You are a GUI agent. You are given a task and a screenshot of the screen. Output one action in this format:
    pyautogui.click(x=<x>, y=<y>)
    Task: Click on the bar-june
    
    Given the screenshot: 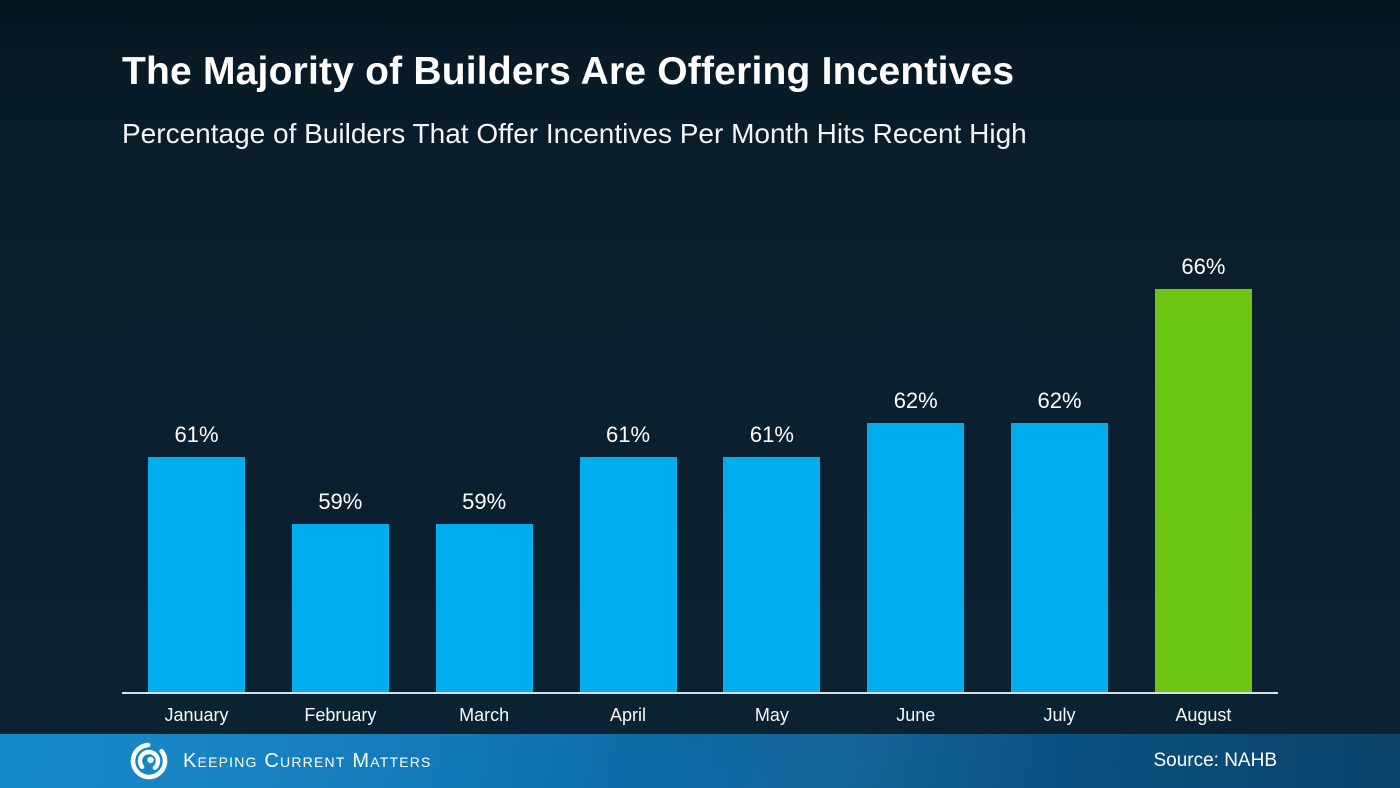 What is the action you would take?
    pyautogui.click(x=916, y=557)
    